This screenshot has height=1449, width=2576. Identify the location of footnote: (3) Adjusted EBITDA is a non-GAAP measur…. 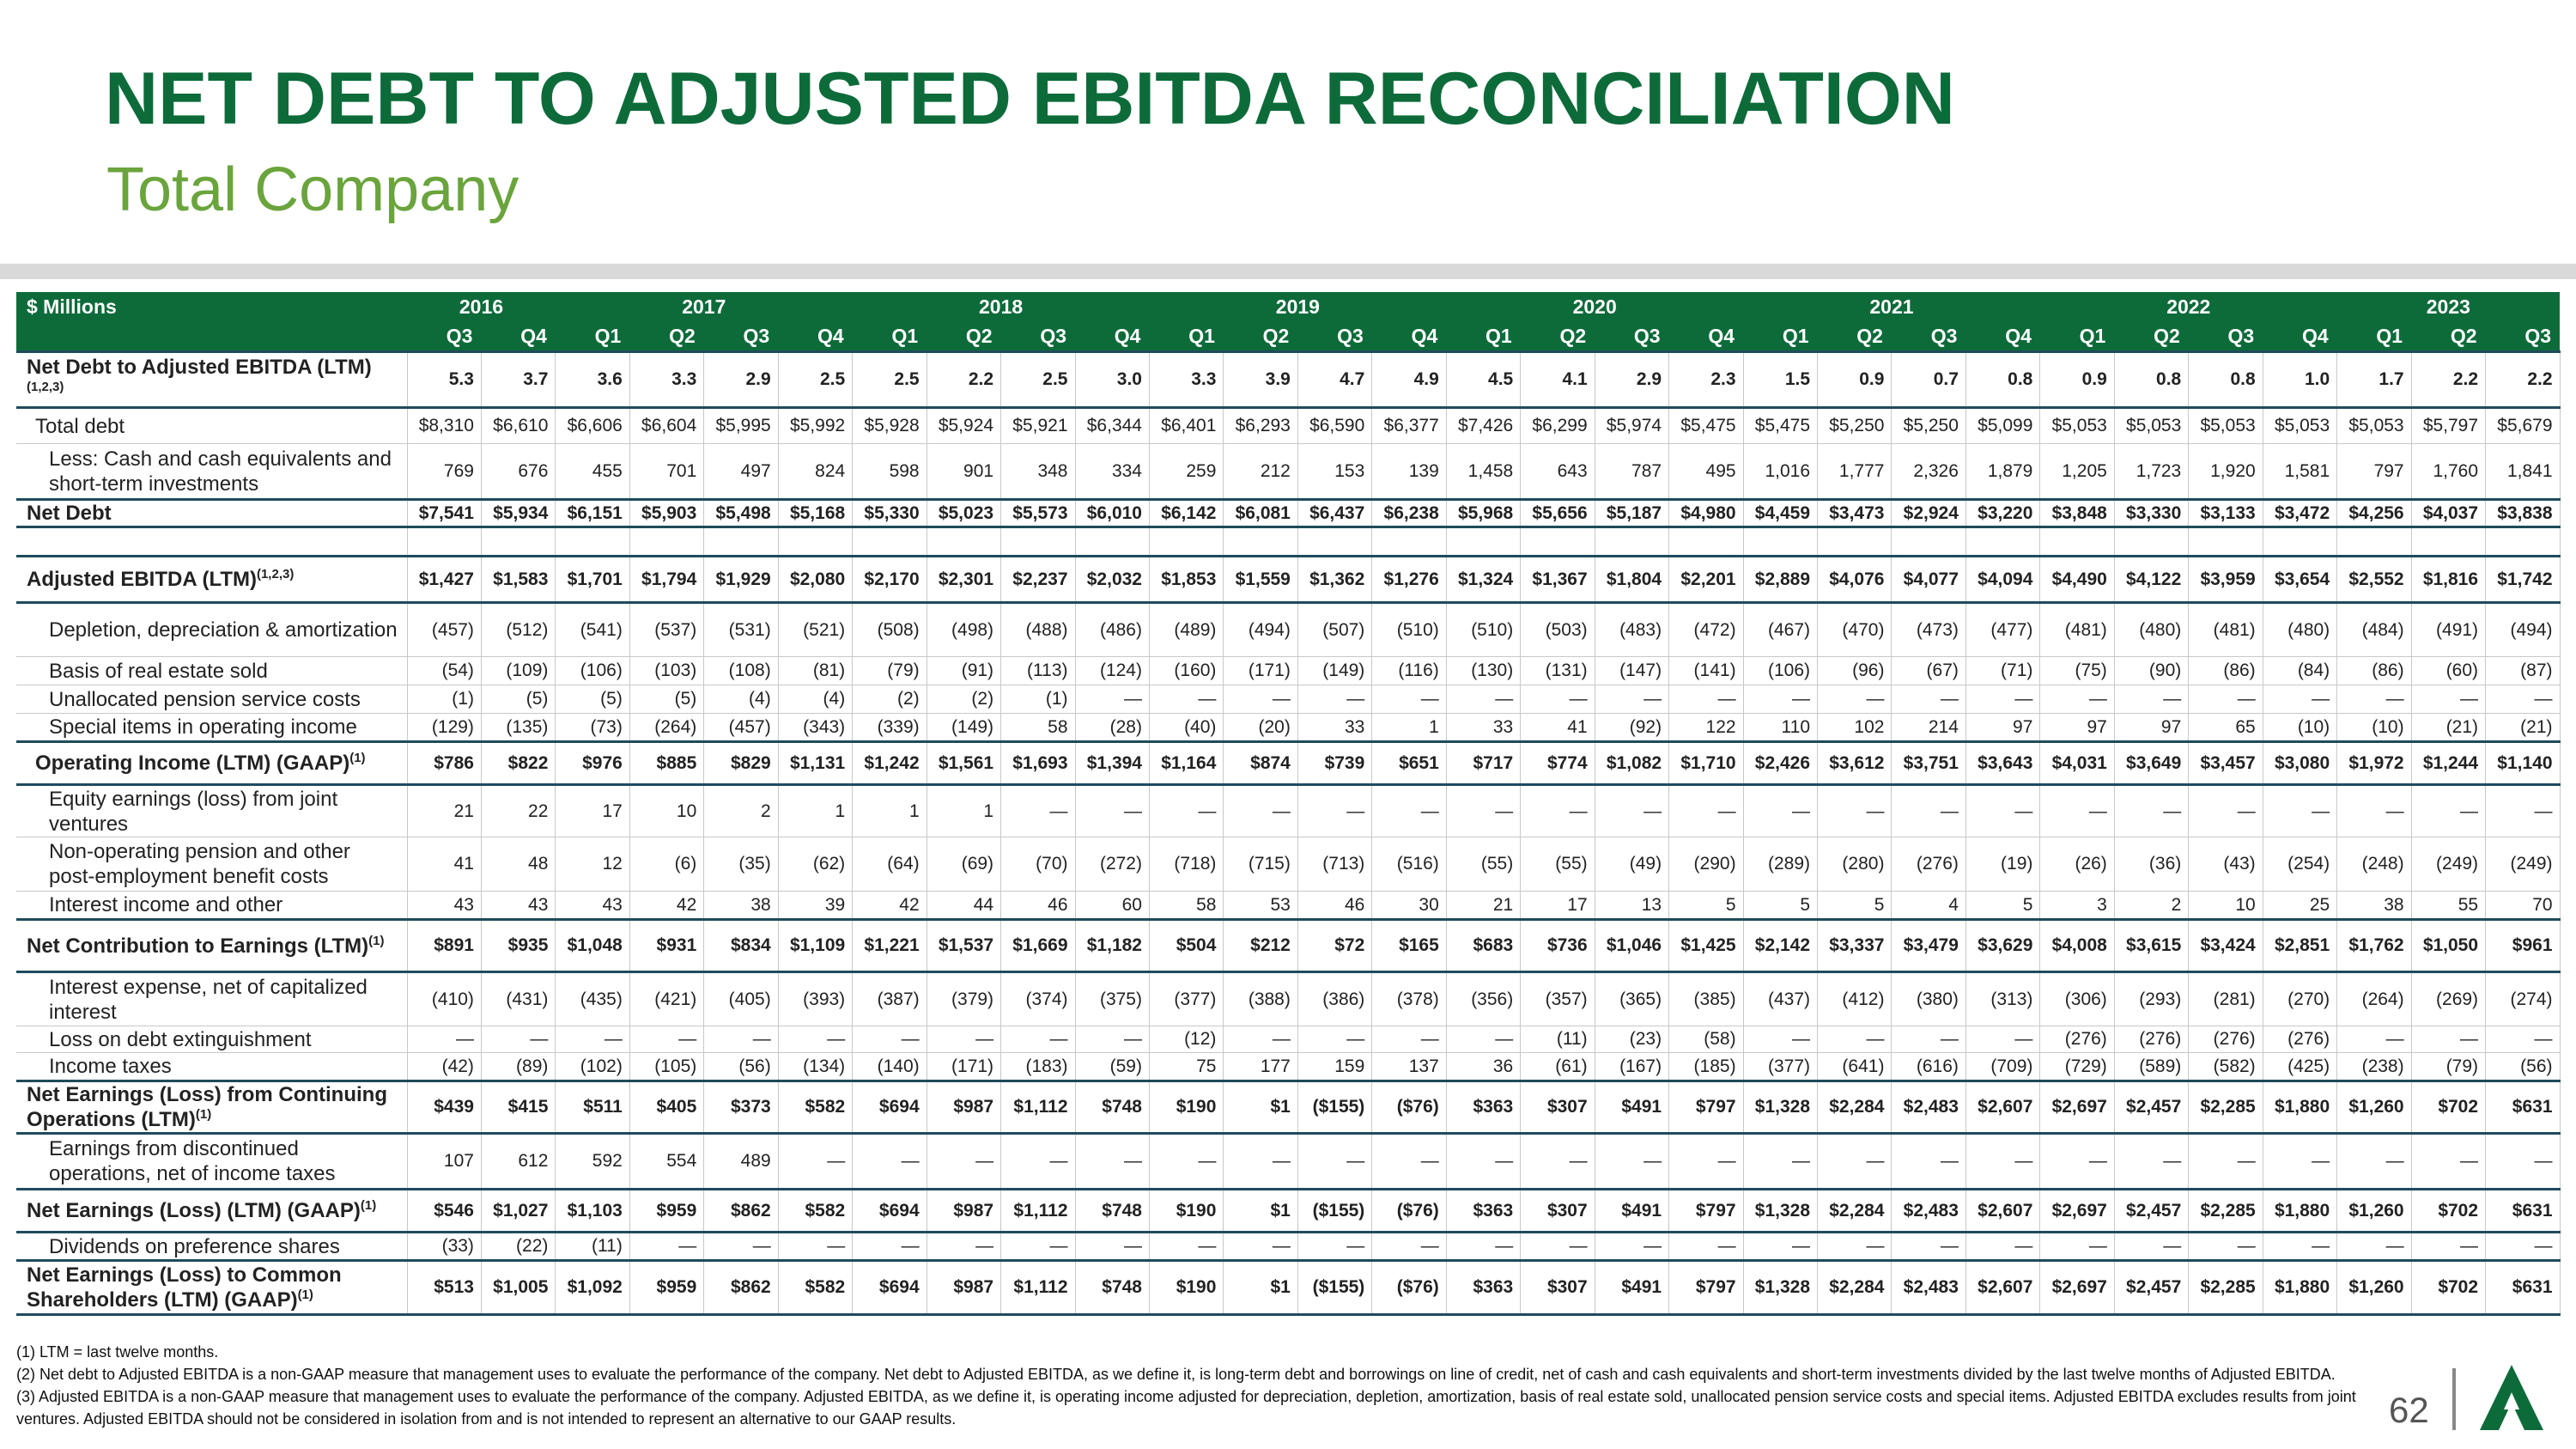
(1186, 1408).